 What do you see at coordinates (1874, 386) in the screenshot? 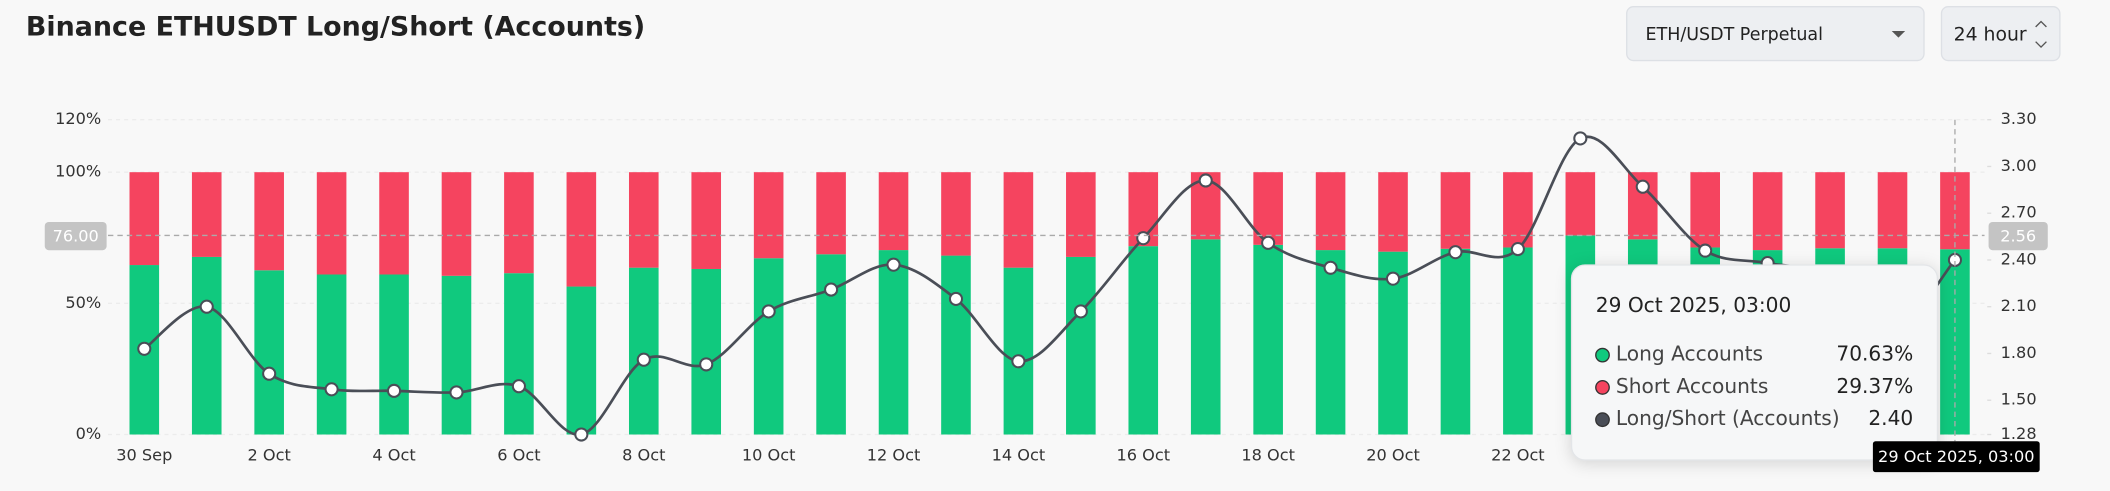
I see `tooltip-value: 29.37%` at bounding box center [1874, 386].